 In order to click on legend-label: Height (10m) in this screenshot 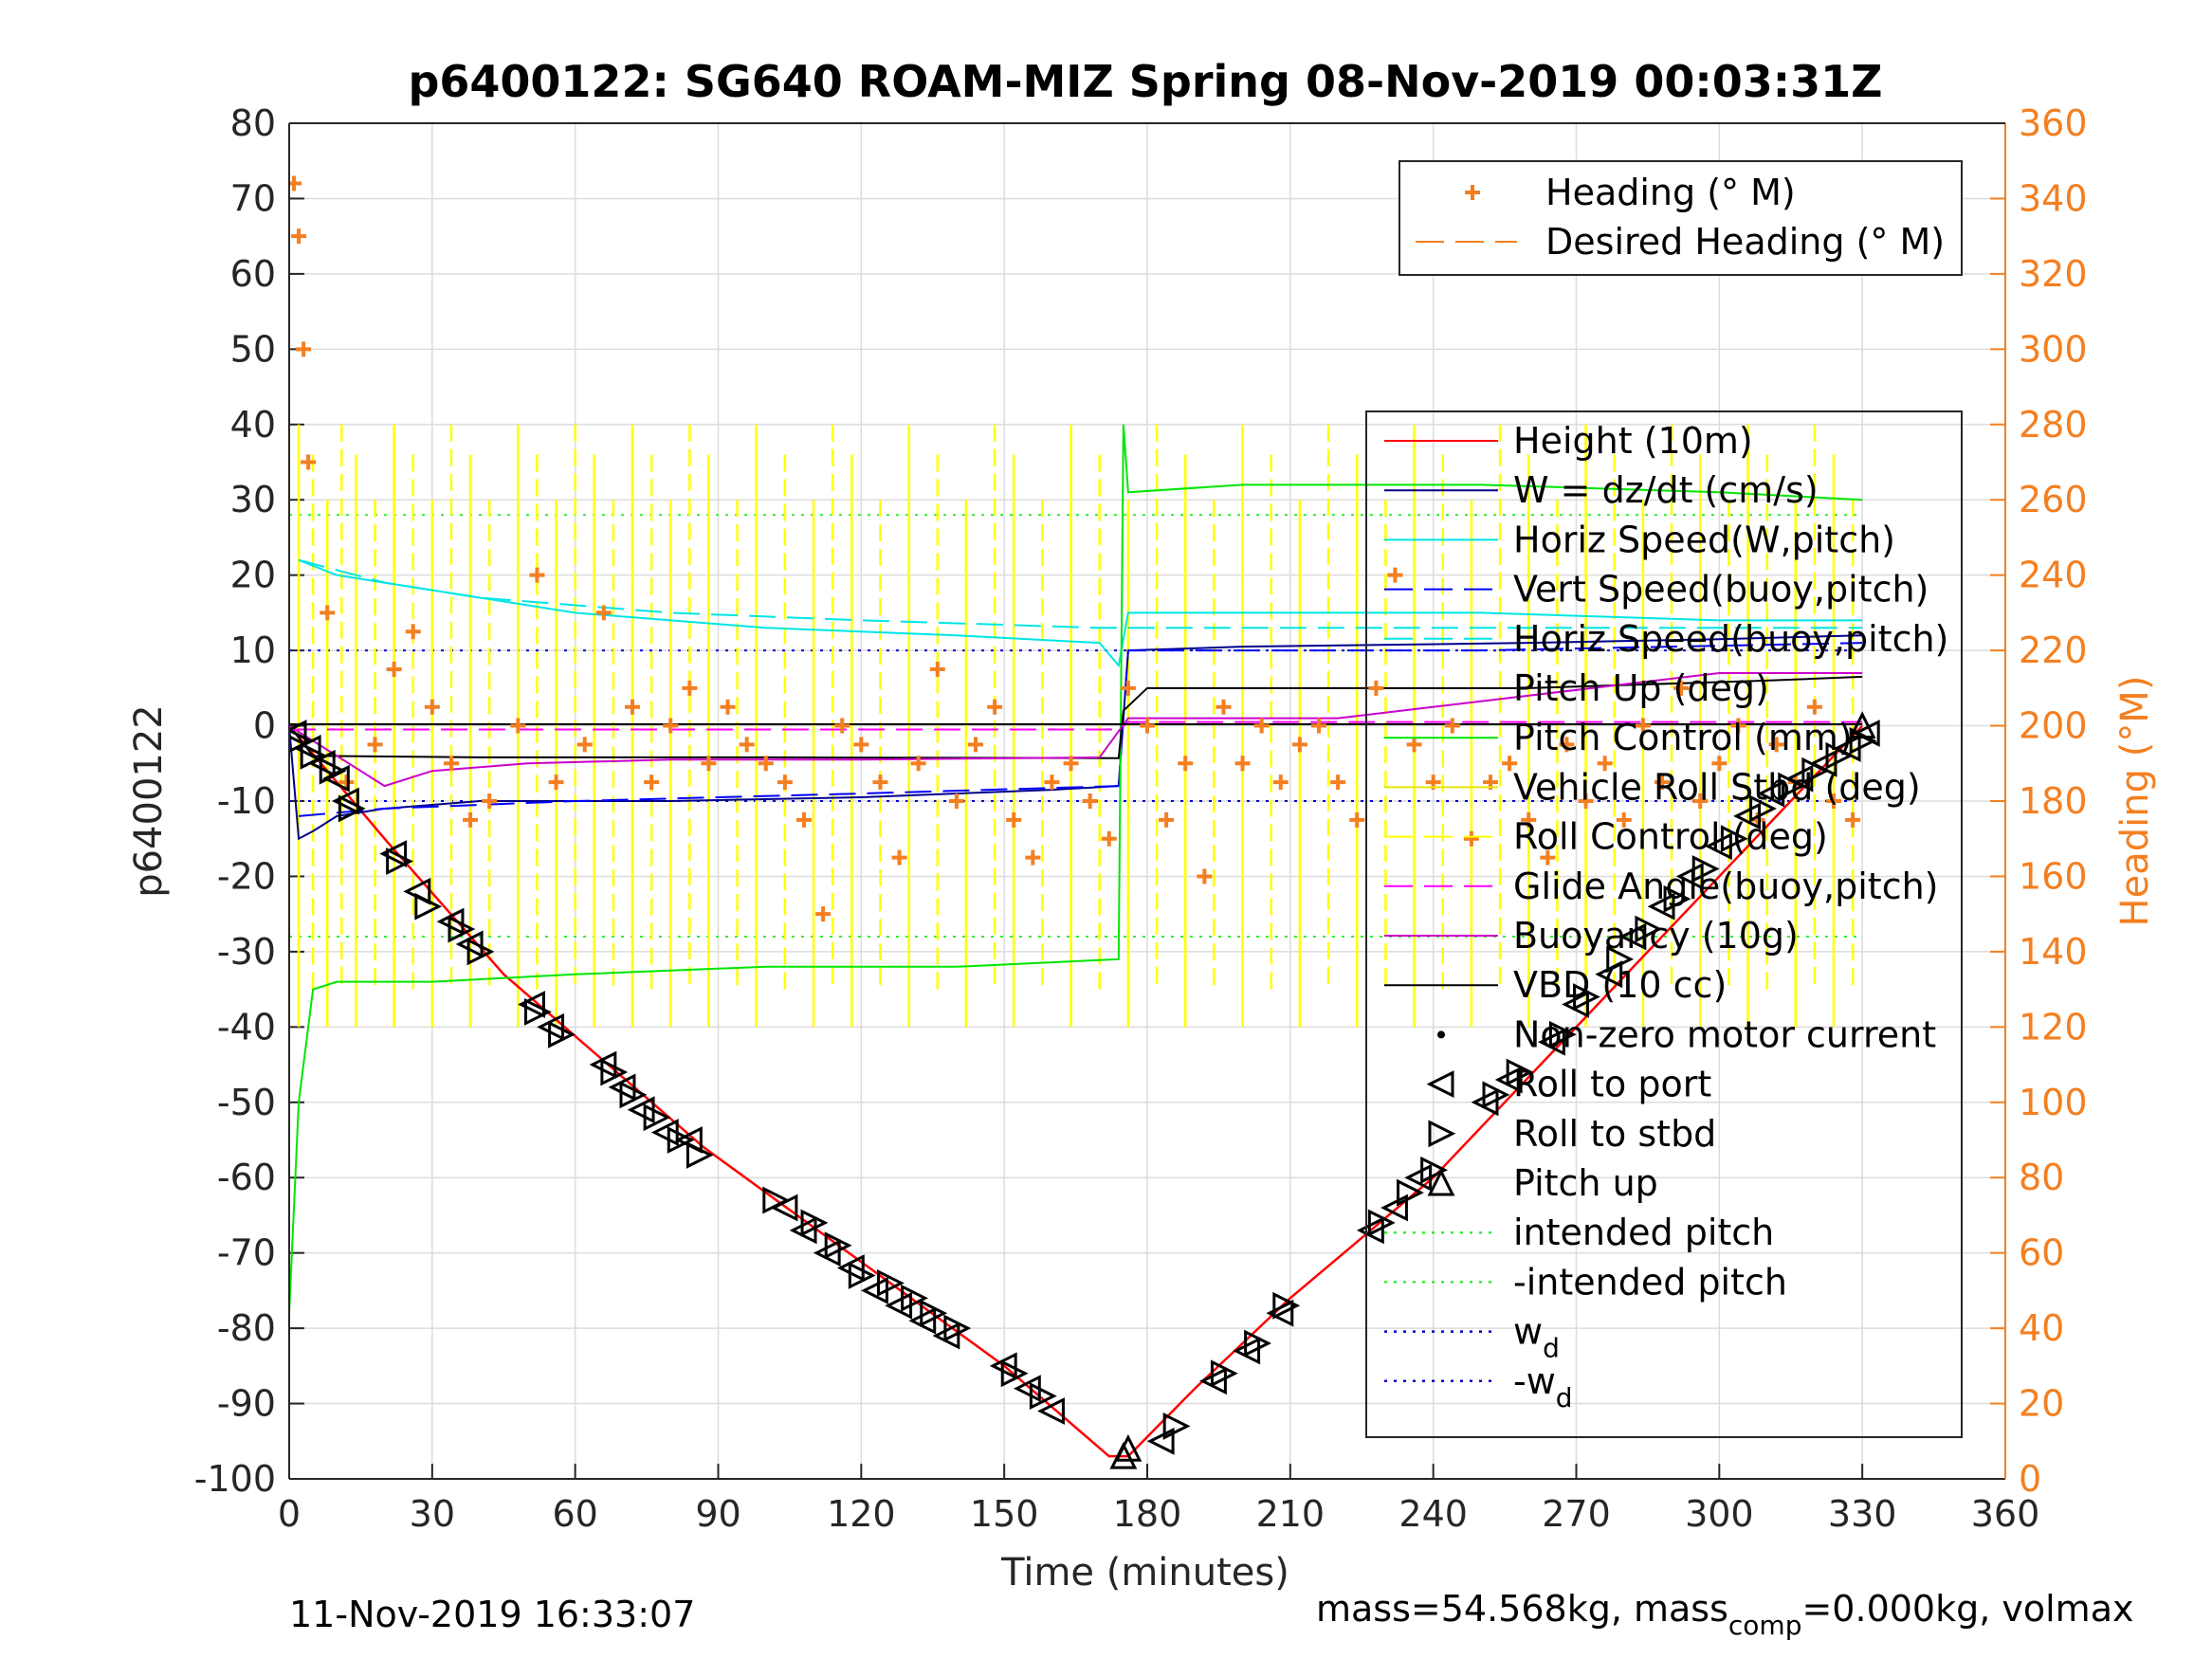, I will do `click(1633, 441)`.